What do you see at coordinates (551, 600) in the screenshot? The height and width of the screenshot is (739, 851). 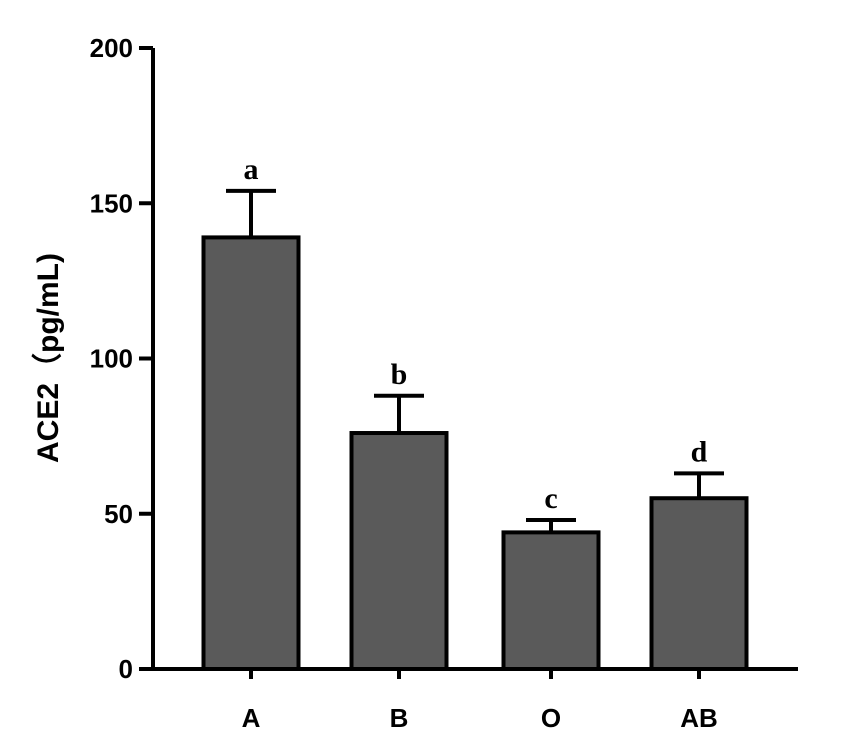 I see `bar-o` at bounding box center [551, 600].